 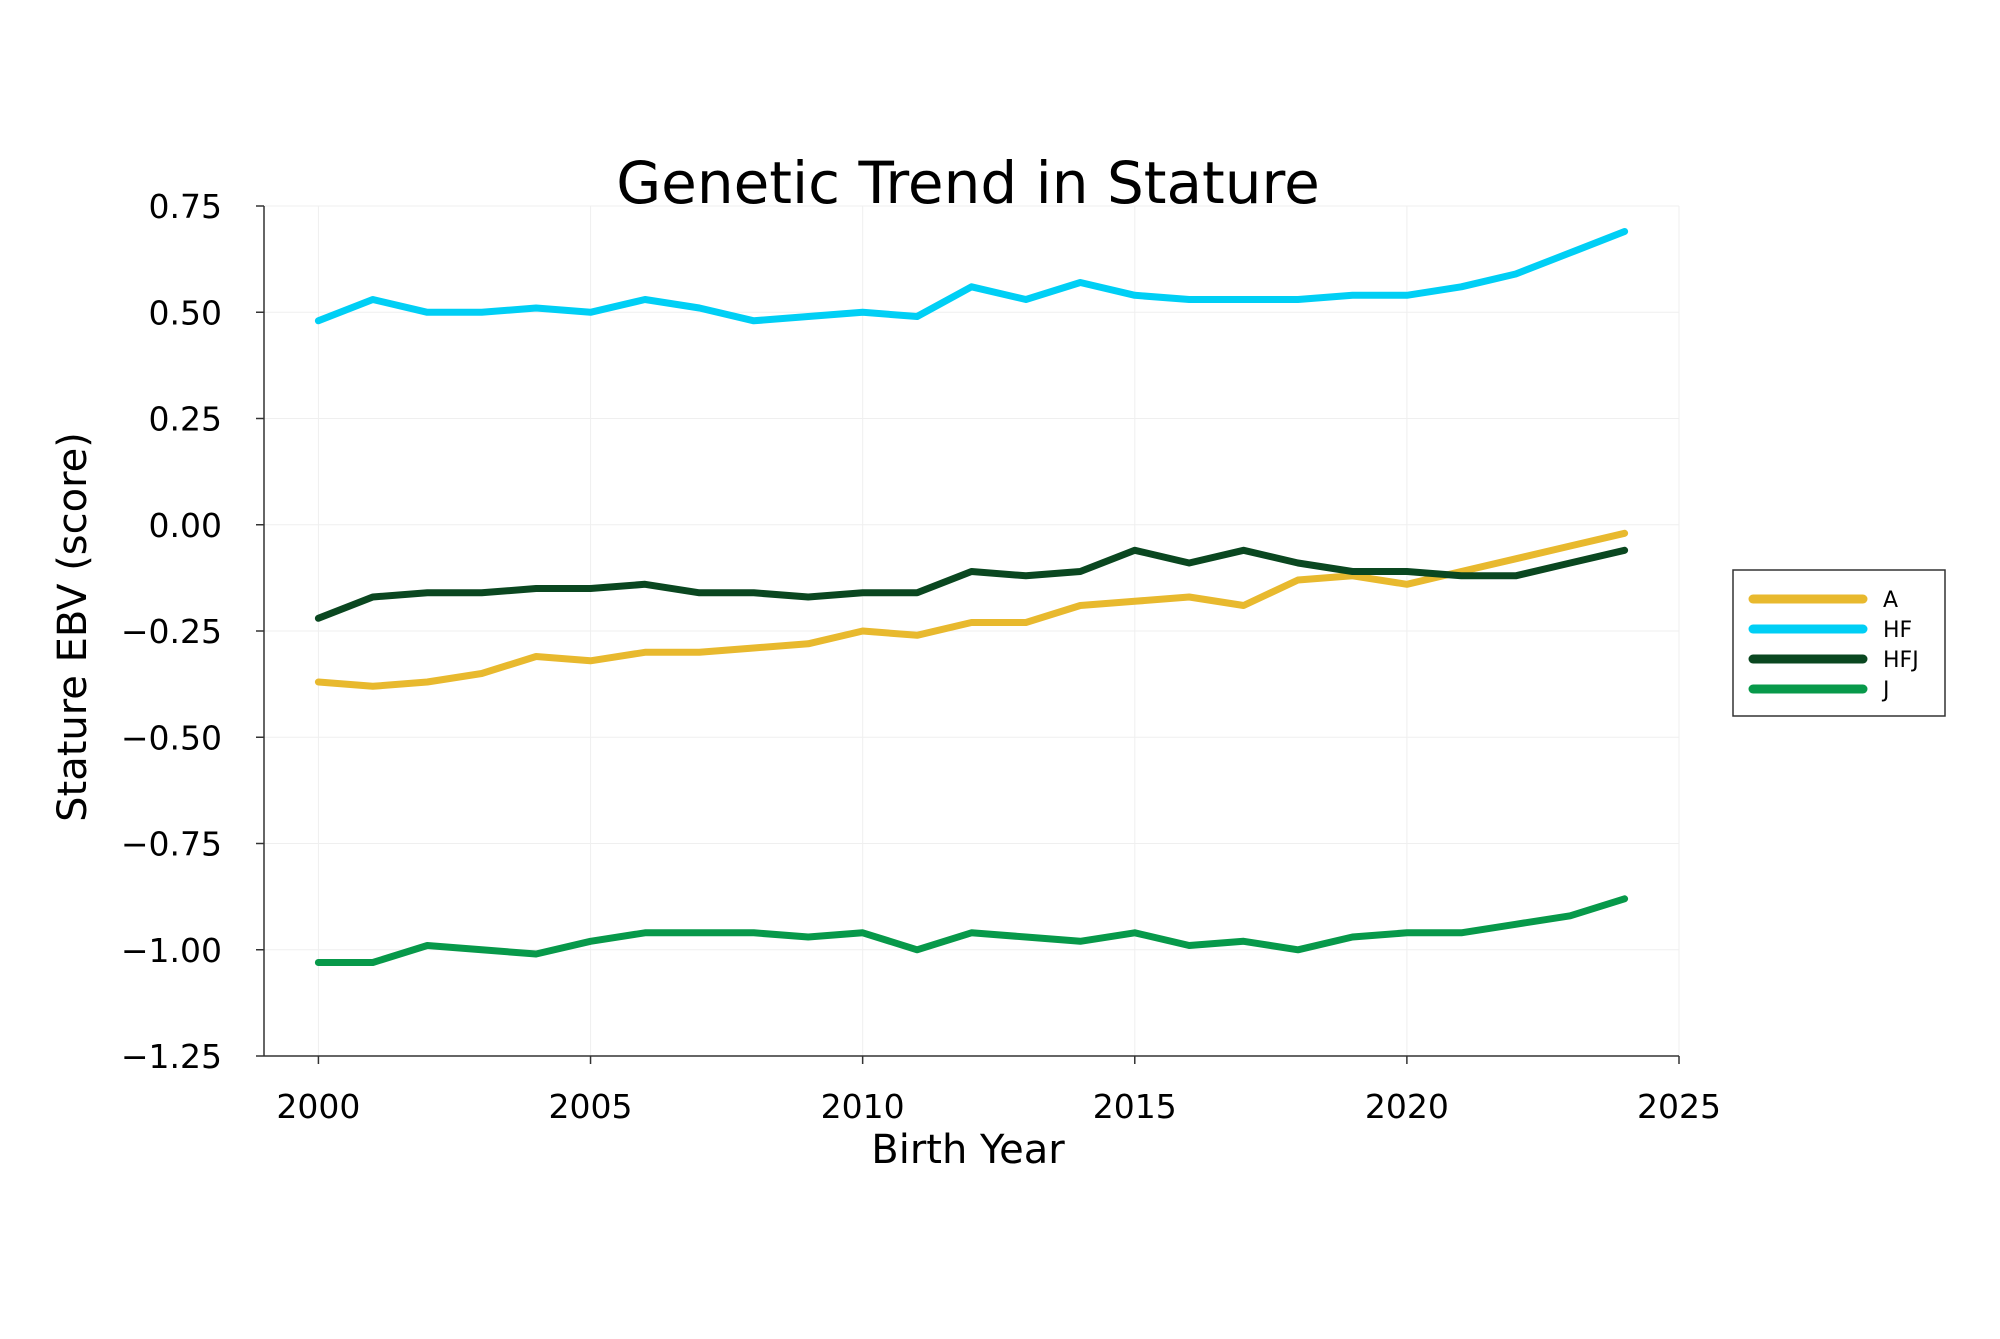 I want to click on legend-box, so click(x=1839, y=643).